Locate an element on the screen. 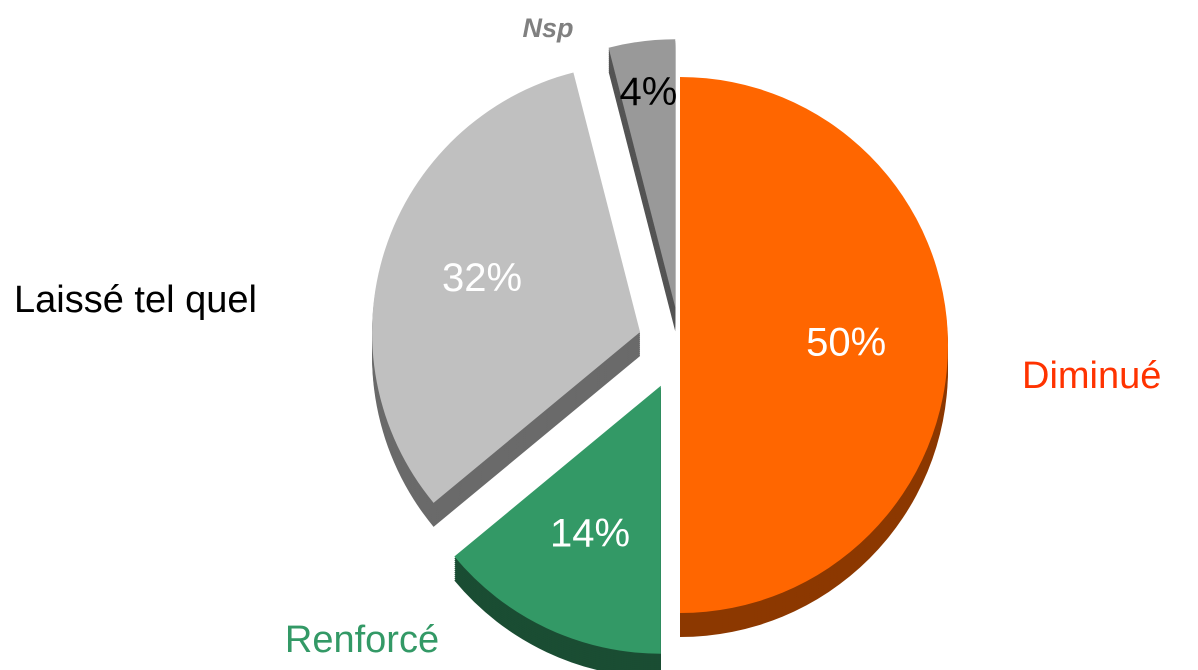 The width and height of the screenshot is (1198, 670). value-label: 32% is located at coordinates (482, 278).